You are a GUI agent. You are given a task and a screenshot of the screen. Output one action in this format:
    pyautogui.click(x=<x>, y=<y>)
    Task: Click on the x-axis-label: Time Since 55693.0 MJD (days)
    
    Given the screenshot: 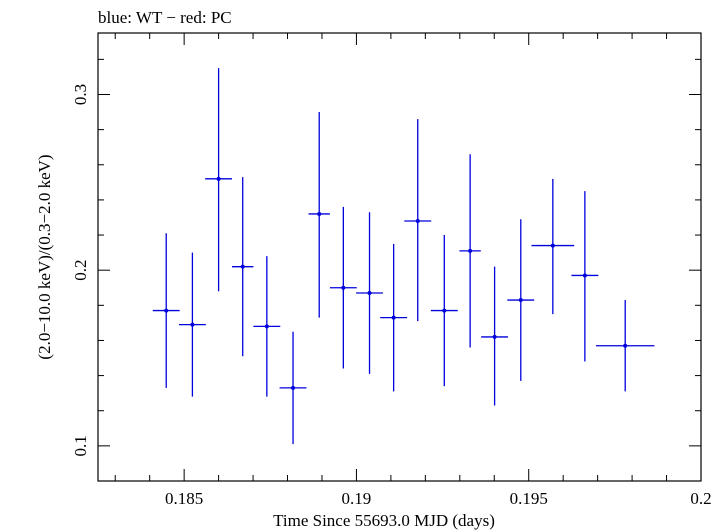 What is the action you would take?
    pyautogui.click(x=384, y=520)
    